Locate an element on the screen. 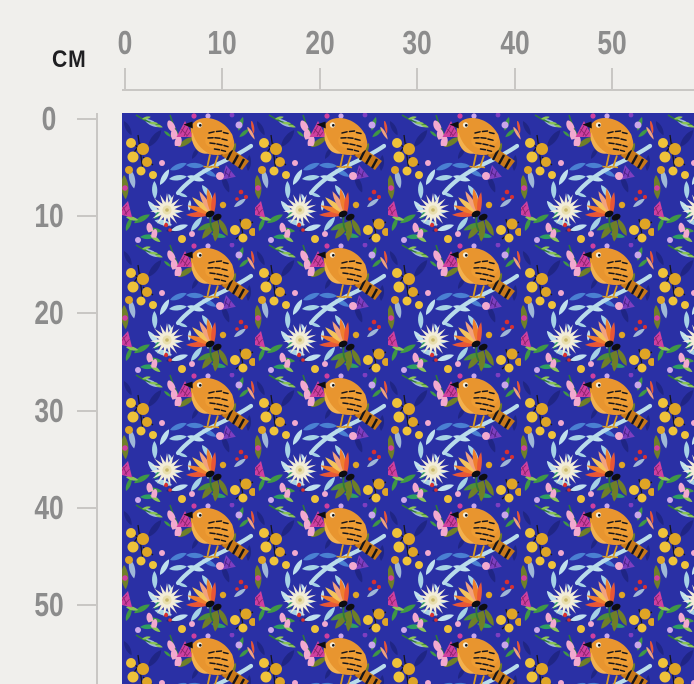 Image resolution: width=694 pixels, height=684 pixels. ruler-left-label: 20 is located at coordinates (49, 312).